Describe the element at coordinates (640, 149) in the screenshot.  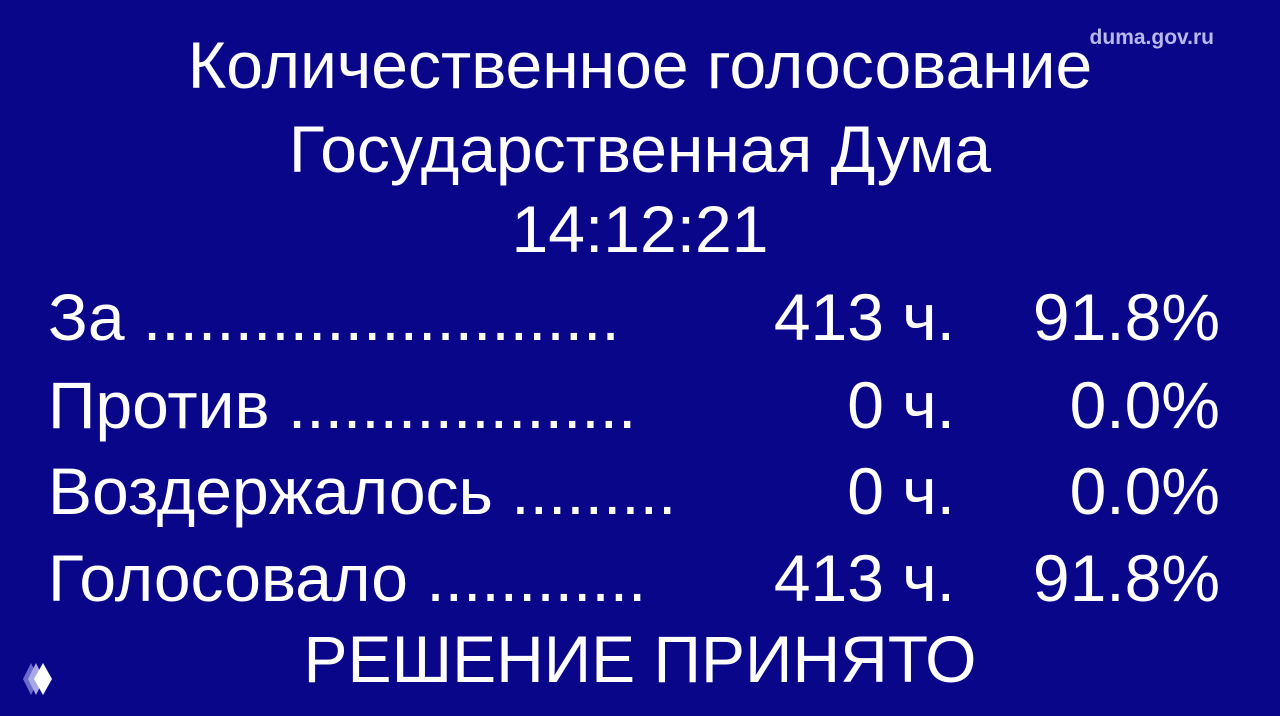
I see `parliament-name: Государственная Дума` at that location.